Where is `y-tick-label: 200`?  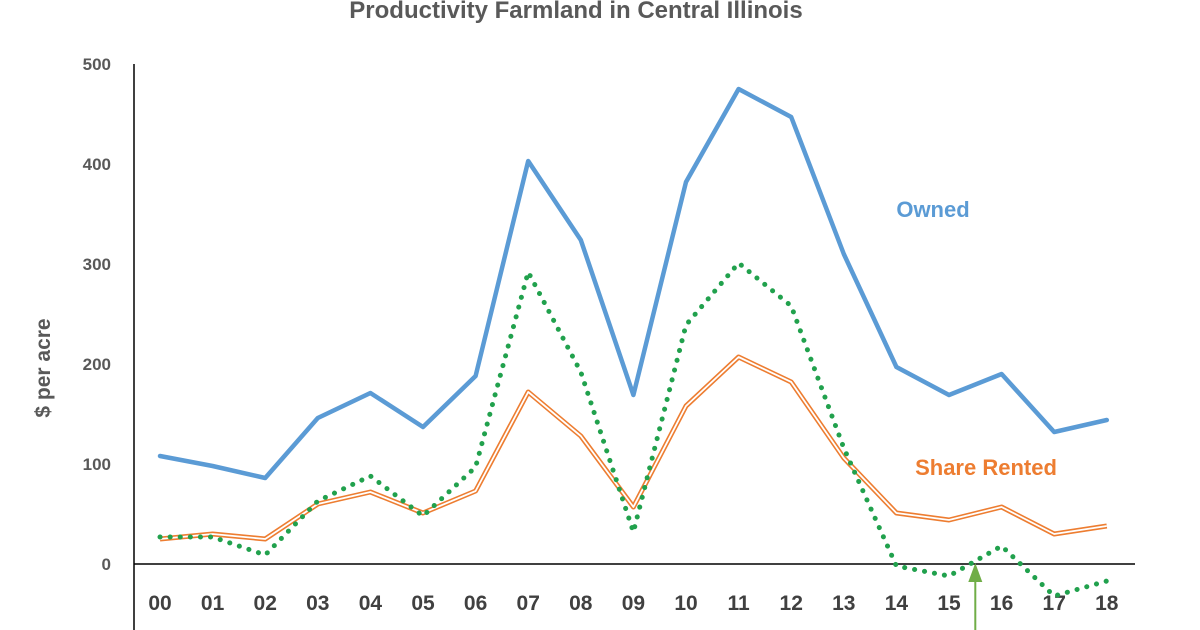
y-tick-label: 200 is located at coordinates (97, 364).